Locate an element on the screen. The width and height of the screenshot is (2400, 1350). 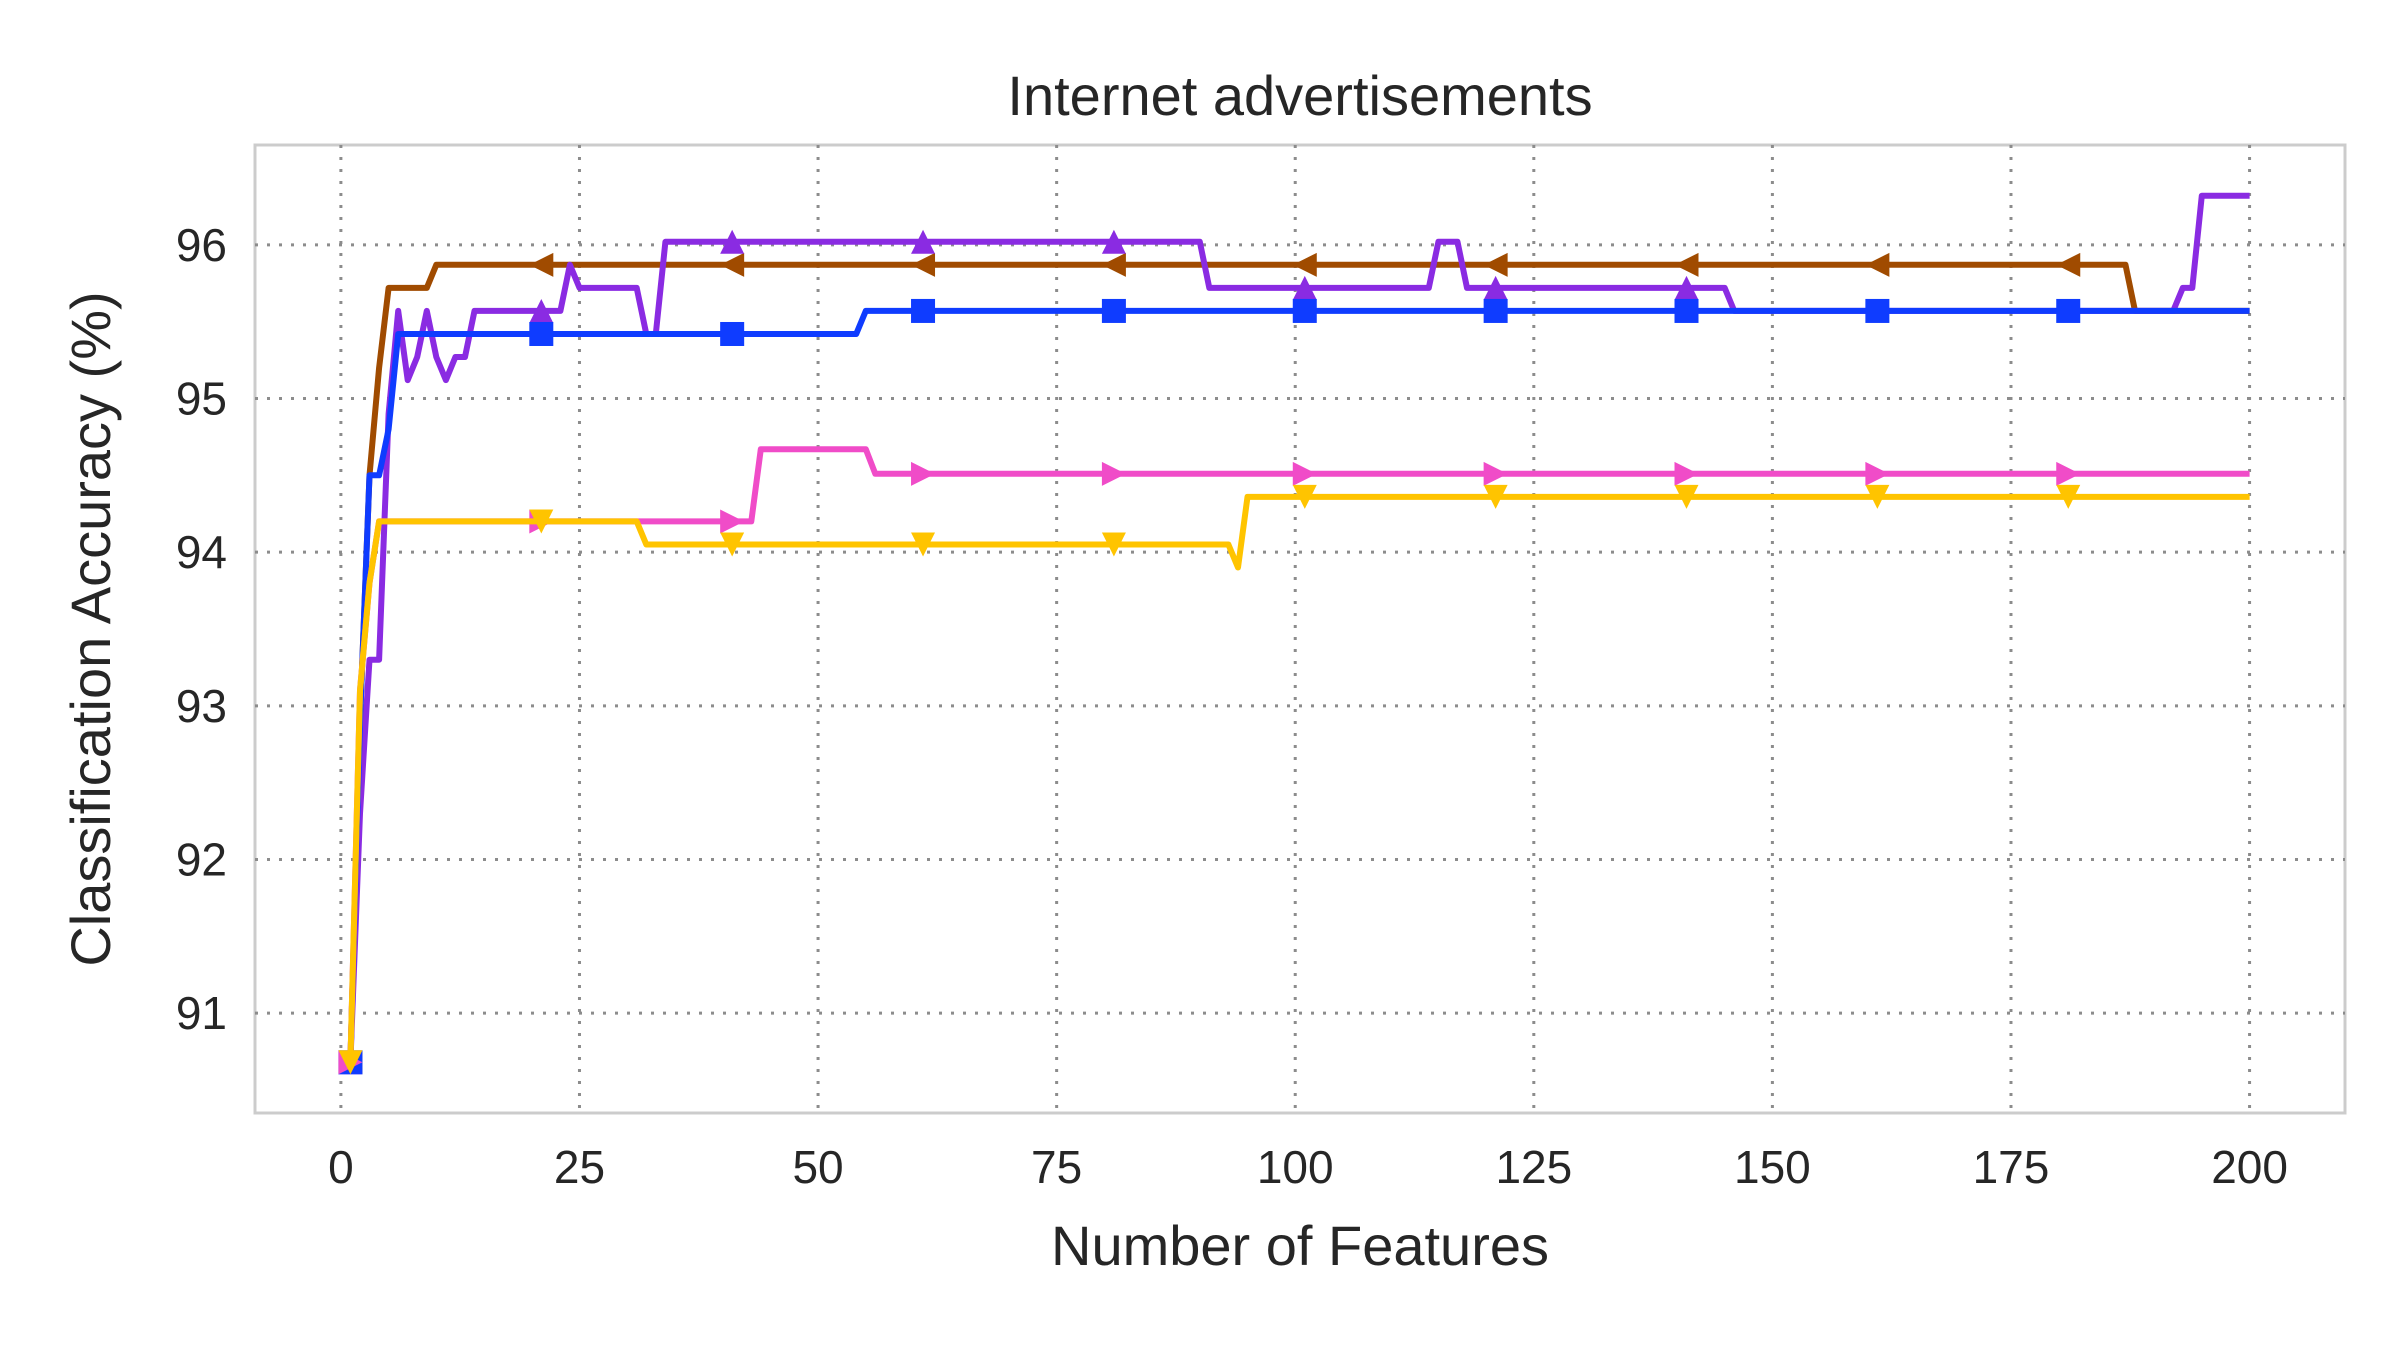
x-tick-label: 175 is located at coordinates (2011, 1167).